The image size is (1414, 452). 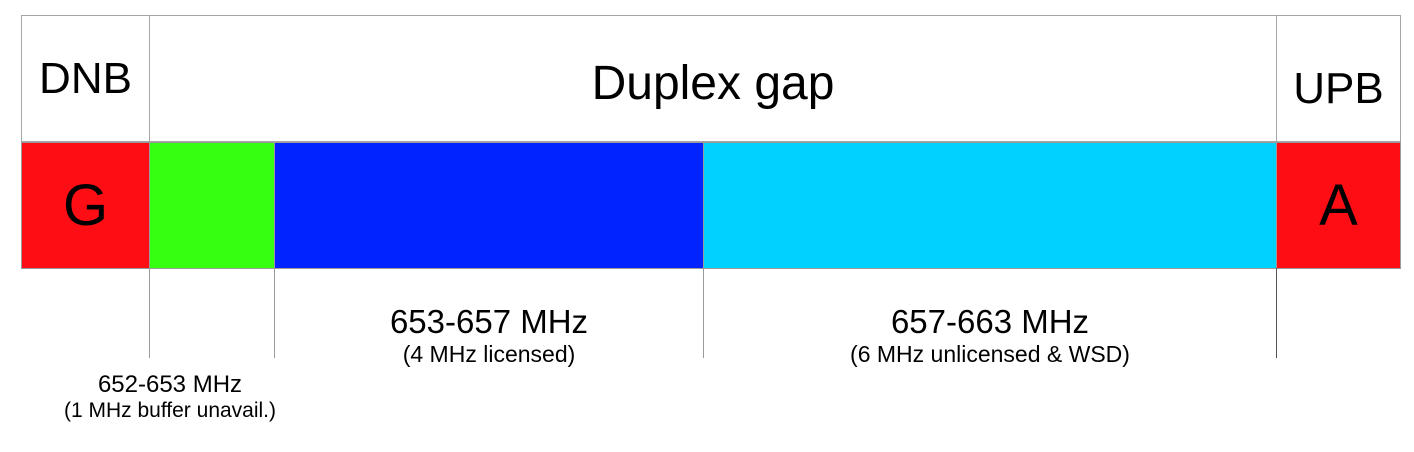 What do you see at coordinates (170, 384) in the screenshot?
I see `buffer-range: 652-653 MHz` at bounding box center [170, 384].